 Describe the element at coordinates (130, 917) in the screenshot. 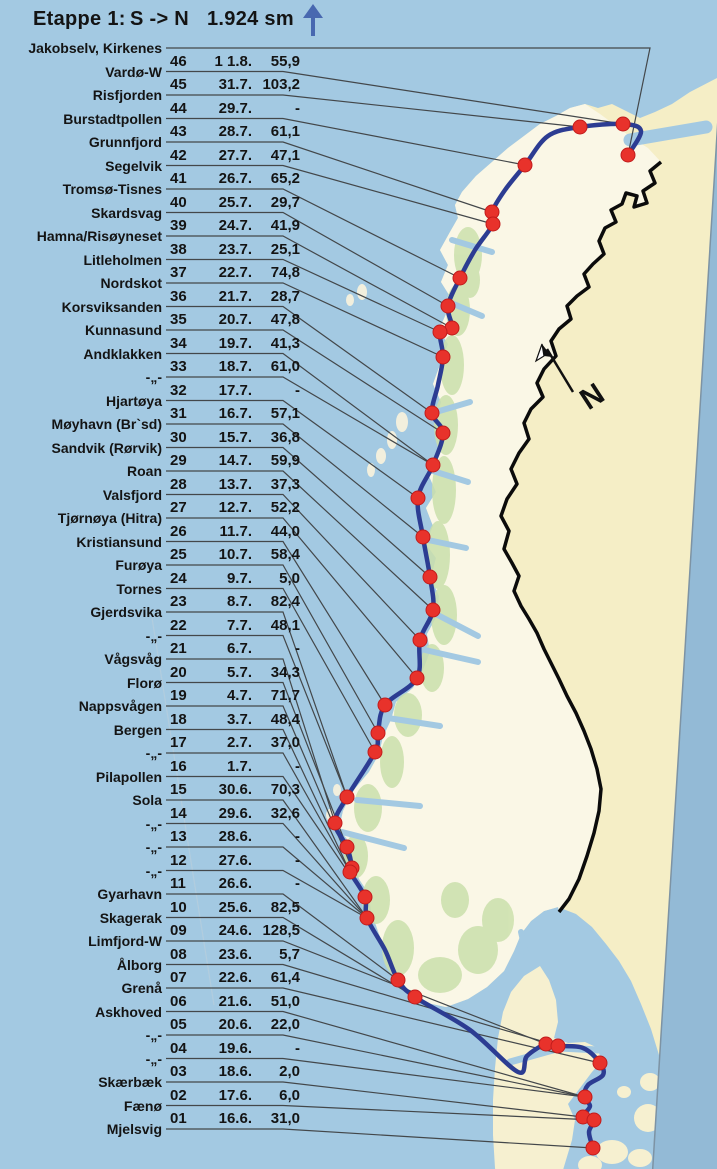

I see `stop-label: Skagerak` at that location.